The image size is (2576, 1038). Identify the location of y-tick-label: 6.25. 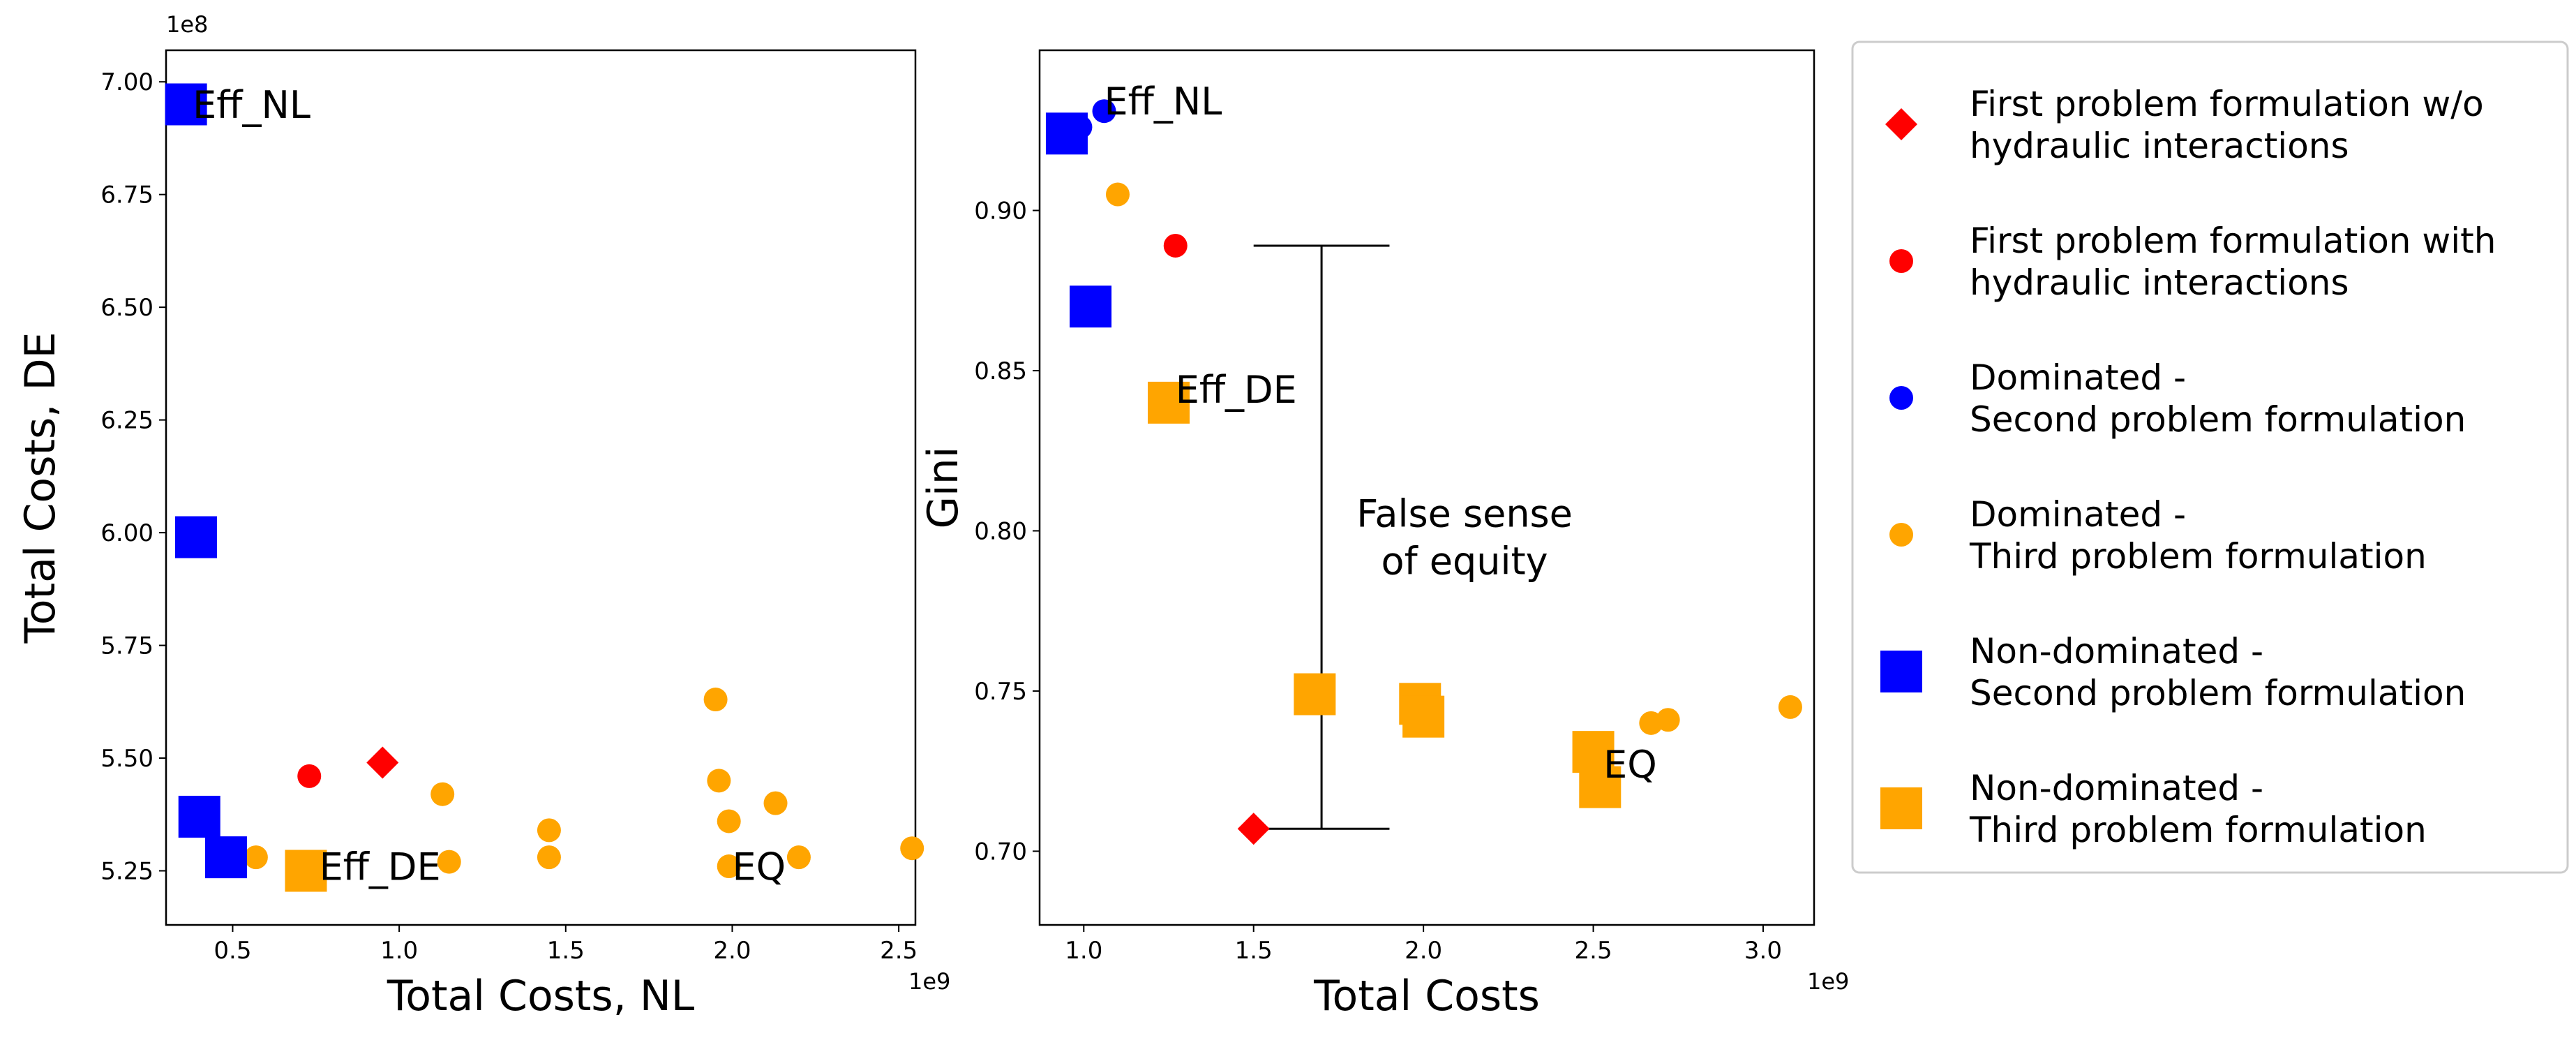
(126, 421).